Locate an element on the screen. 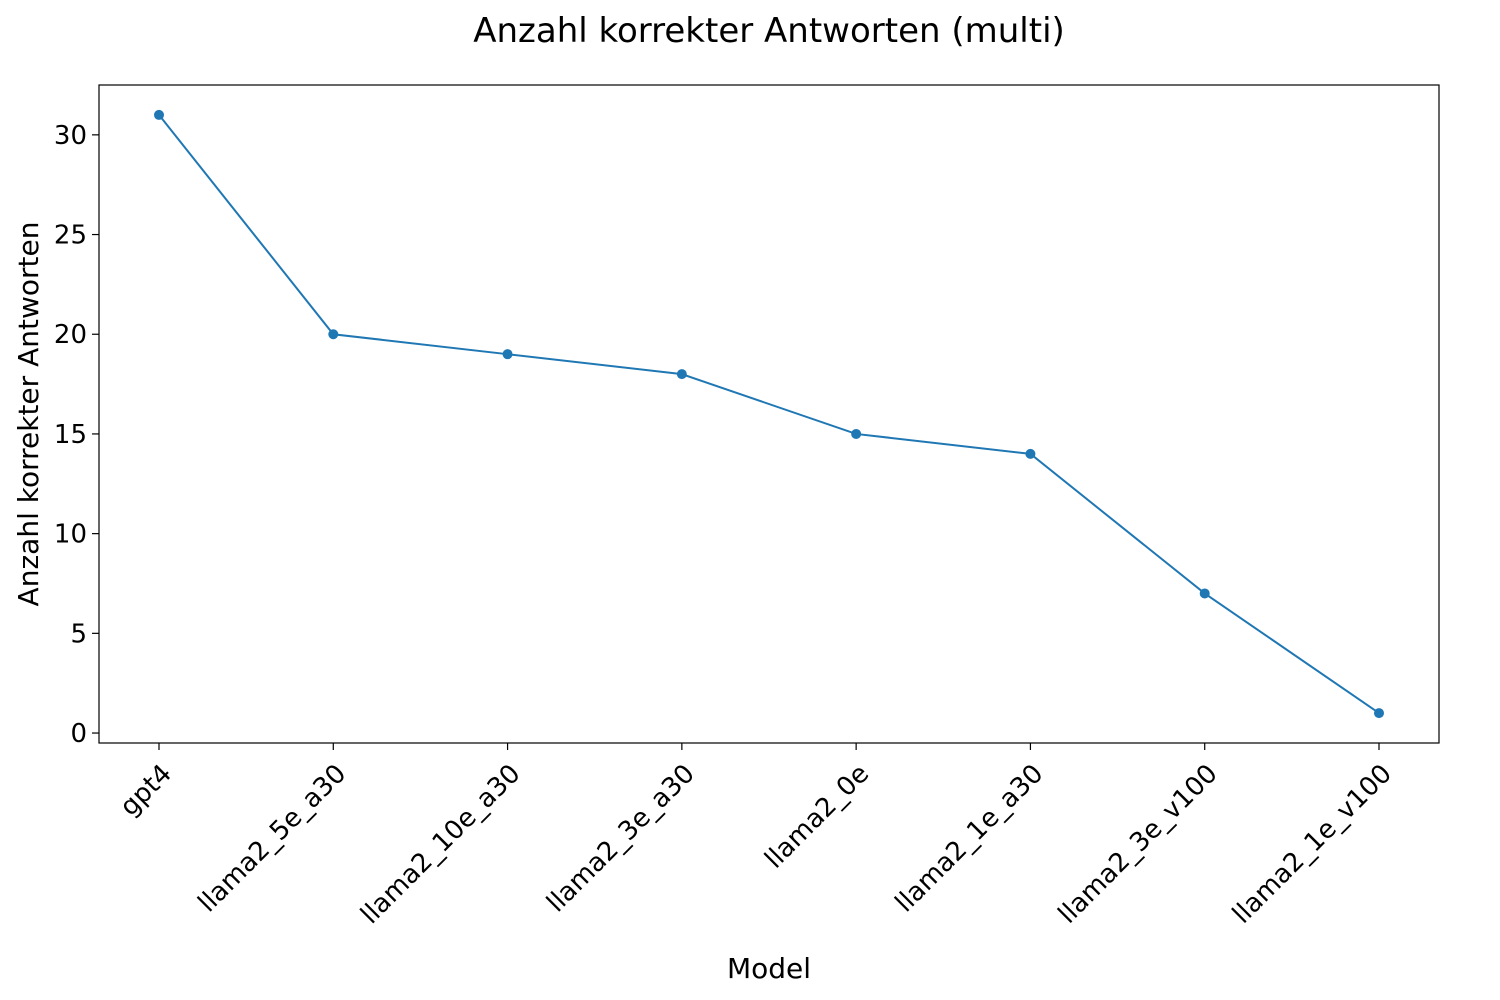 The width and height of the screenshot is (1500, 1000). y-tick-label: 15 is located at coordinates (70, 435).